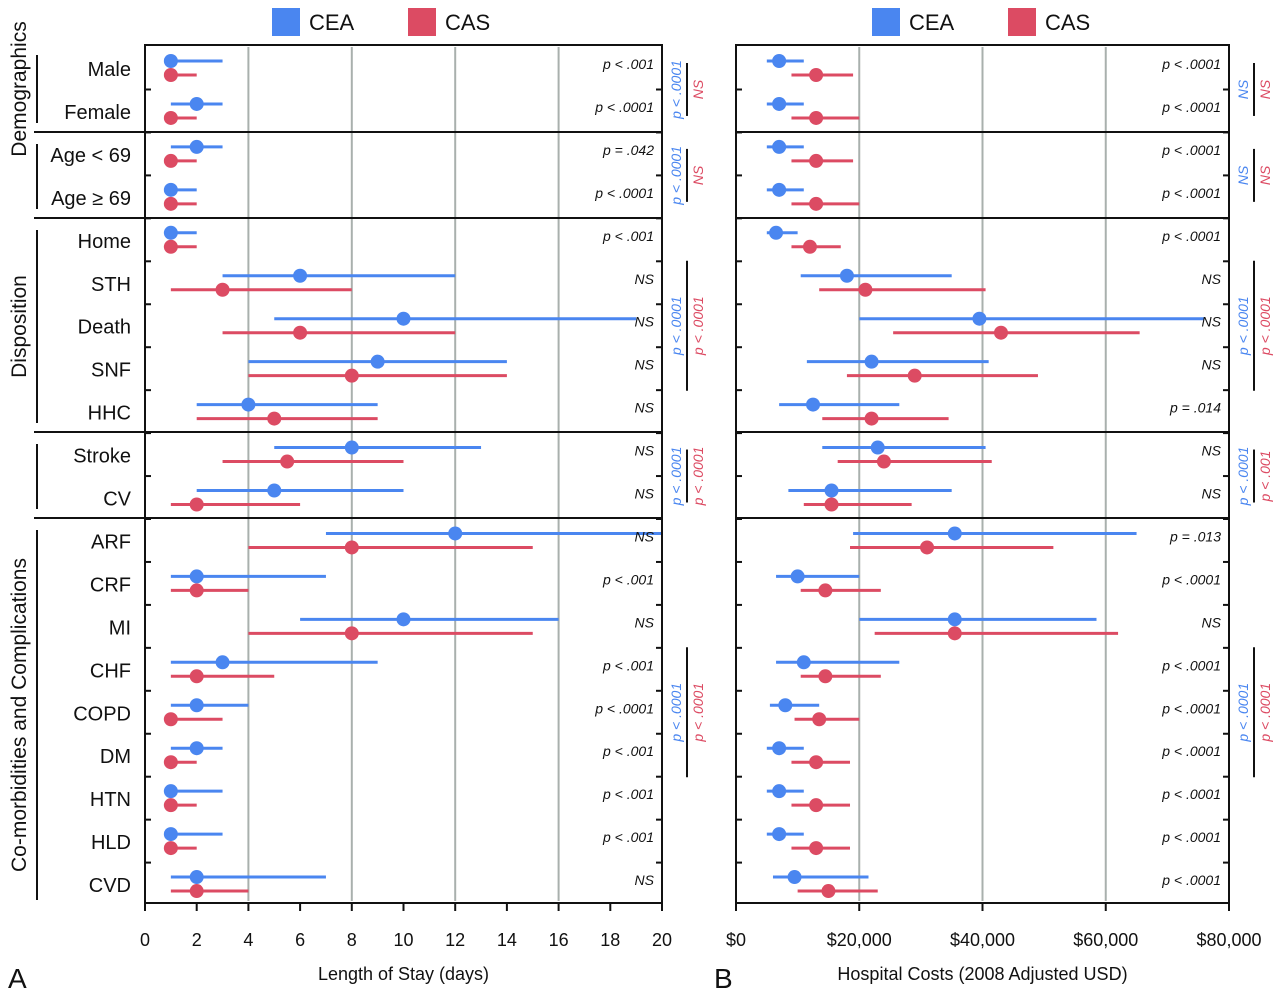  What do you see at coordinates (467, 22) in the screenshot?
I see `legend-label-cas: CAS` at bounding box center [467, 22].